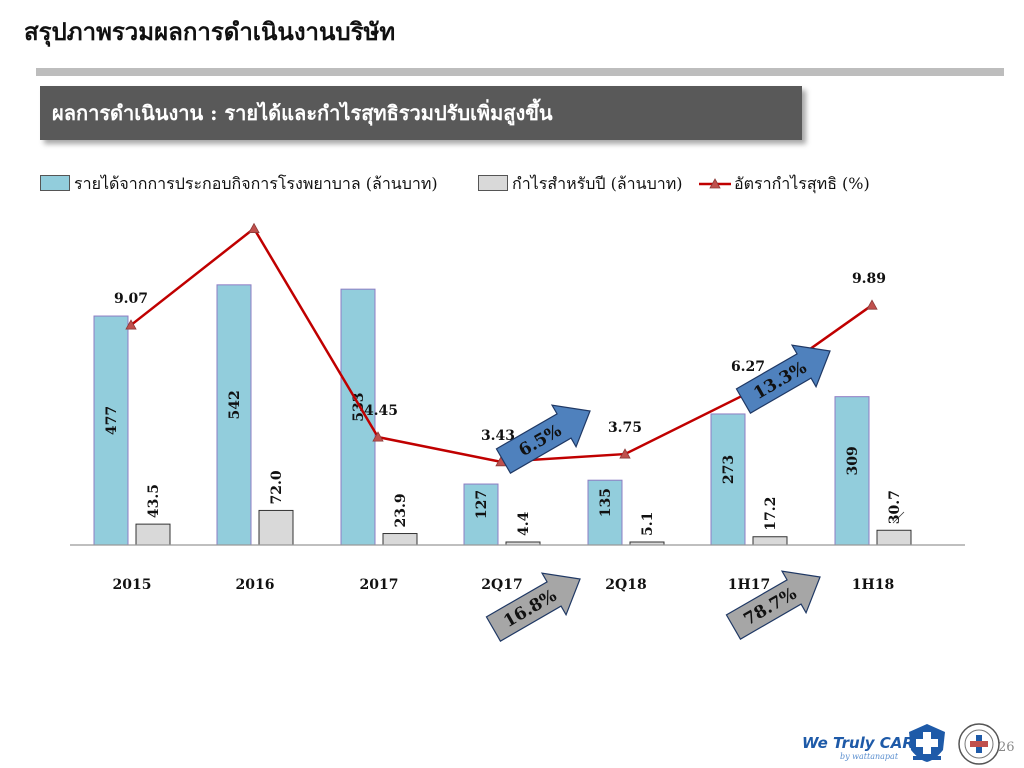 This screenshot has width=1024, height=768. I want to click on brand-logo-subtext: by wattanapat, so click(869, 756).